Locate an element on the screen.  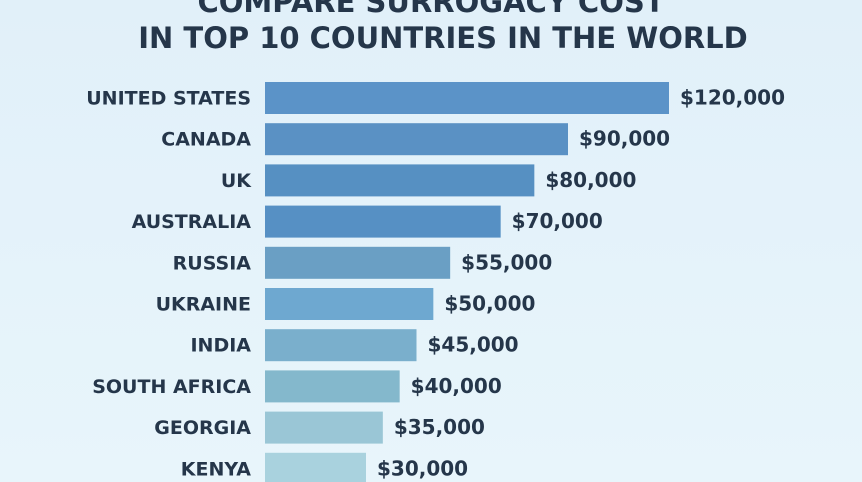
category-label: AUSTRALIA is located at coordinates (192, 222).